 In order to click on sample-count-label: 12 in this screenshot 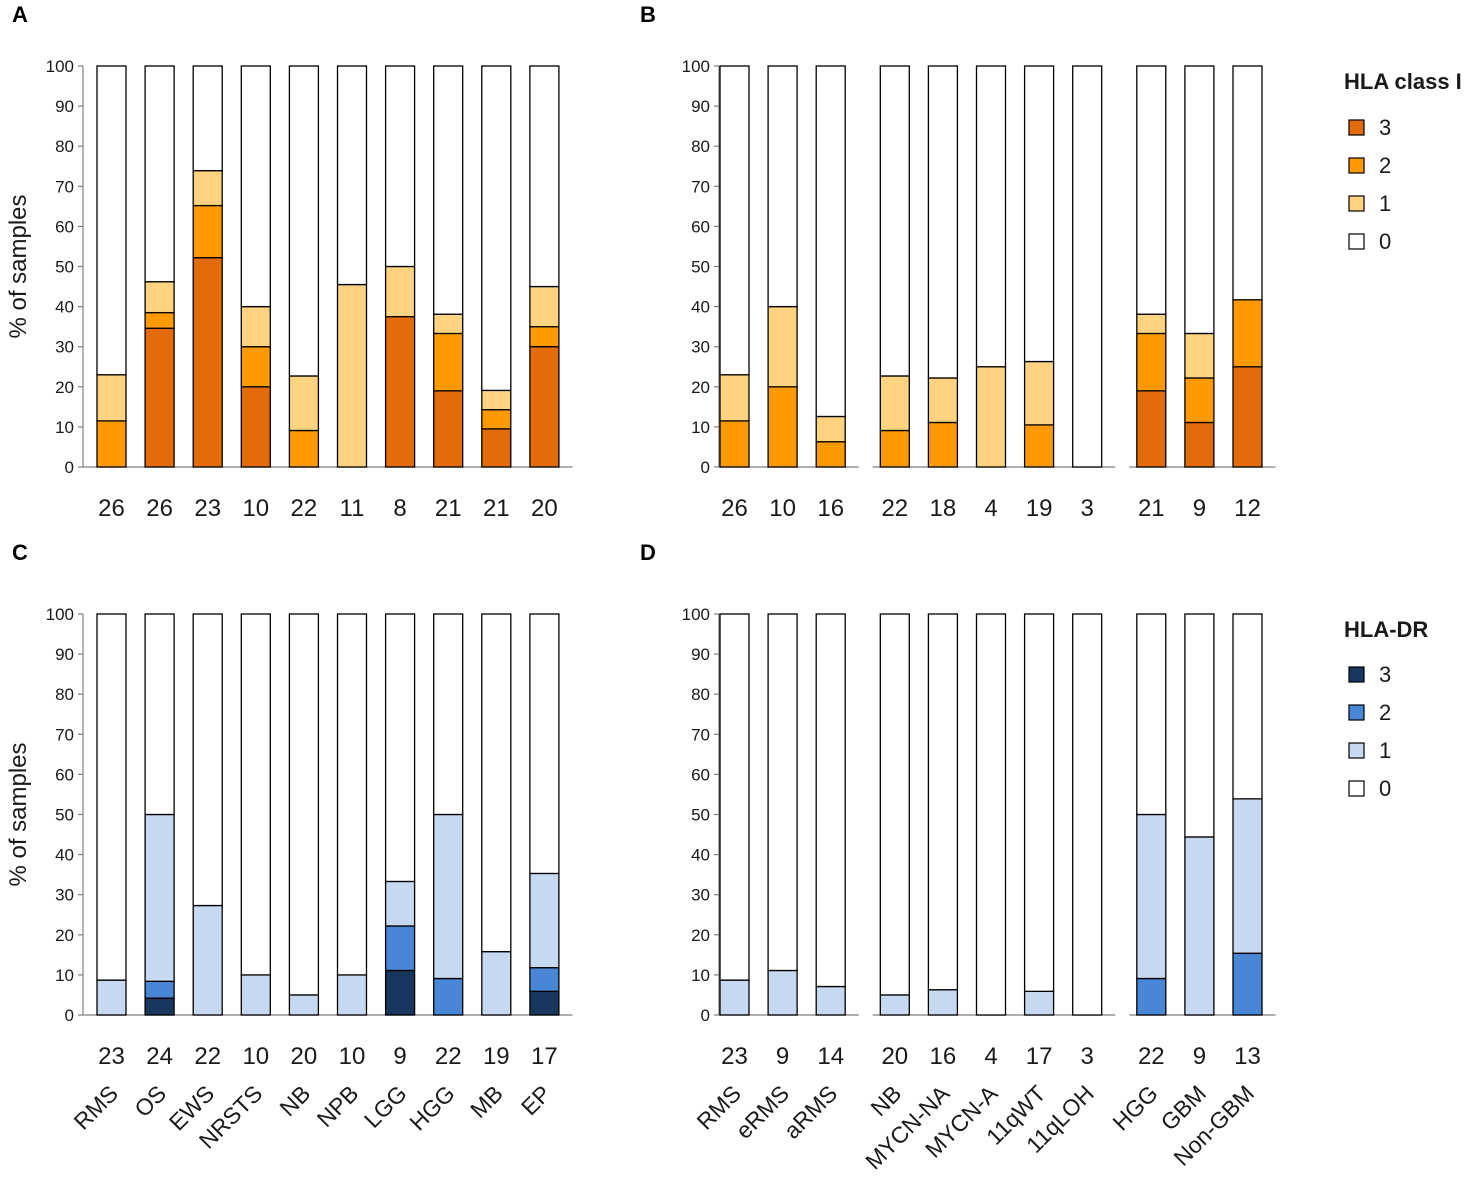, I will do `click(1247, 508)`.